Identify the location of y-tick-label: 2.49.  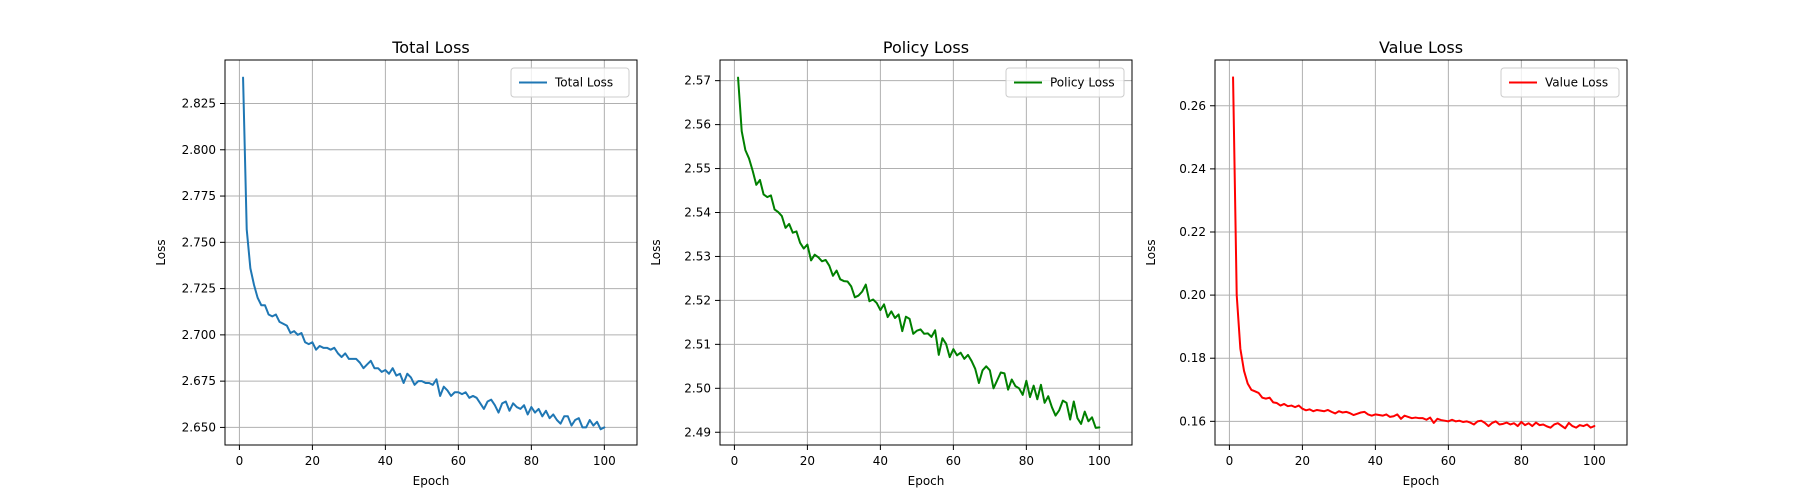
(697, 432).